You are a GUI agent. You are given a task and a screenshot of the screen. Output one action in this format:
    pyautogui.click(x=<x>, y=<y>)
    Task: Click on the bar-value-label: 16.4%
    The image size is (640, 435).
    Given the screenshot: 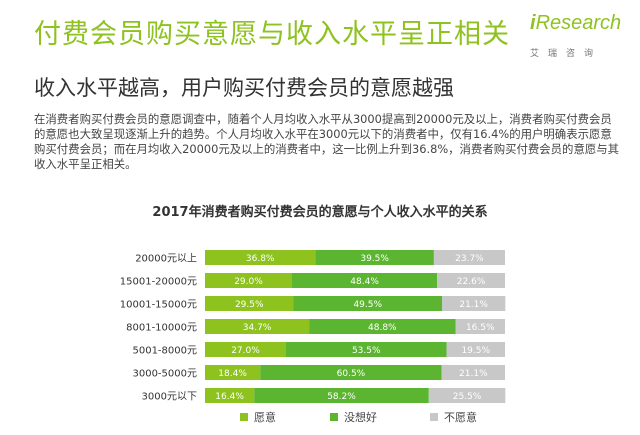 What is the action you would take?
    pyautogui.click(x=229, y=397)
    